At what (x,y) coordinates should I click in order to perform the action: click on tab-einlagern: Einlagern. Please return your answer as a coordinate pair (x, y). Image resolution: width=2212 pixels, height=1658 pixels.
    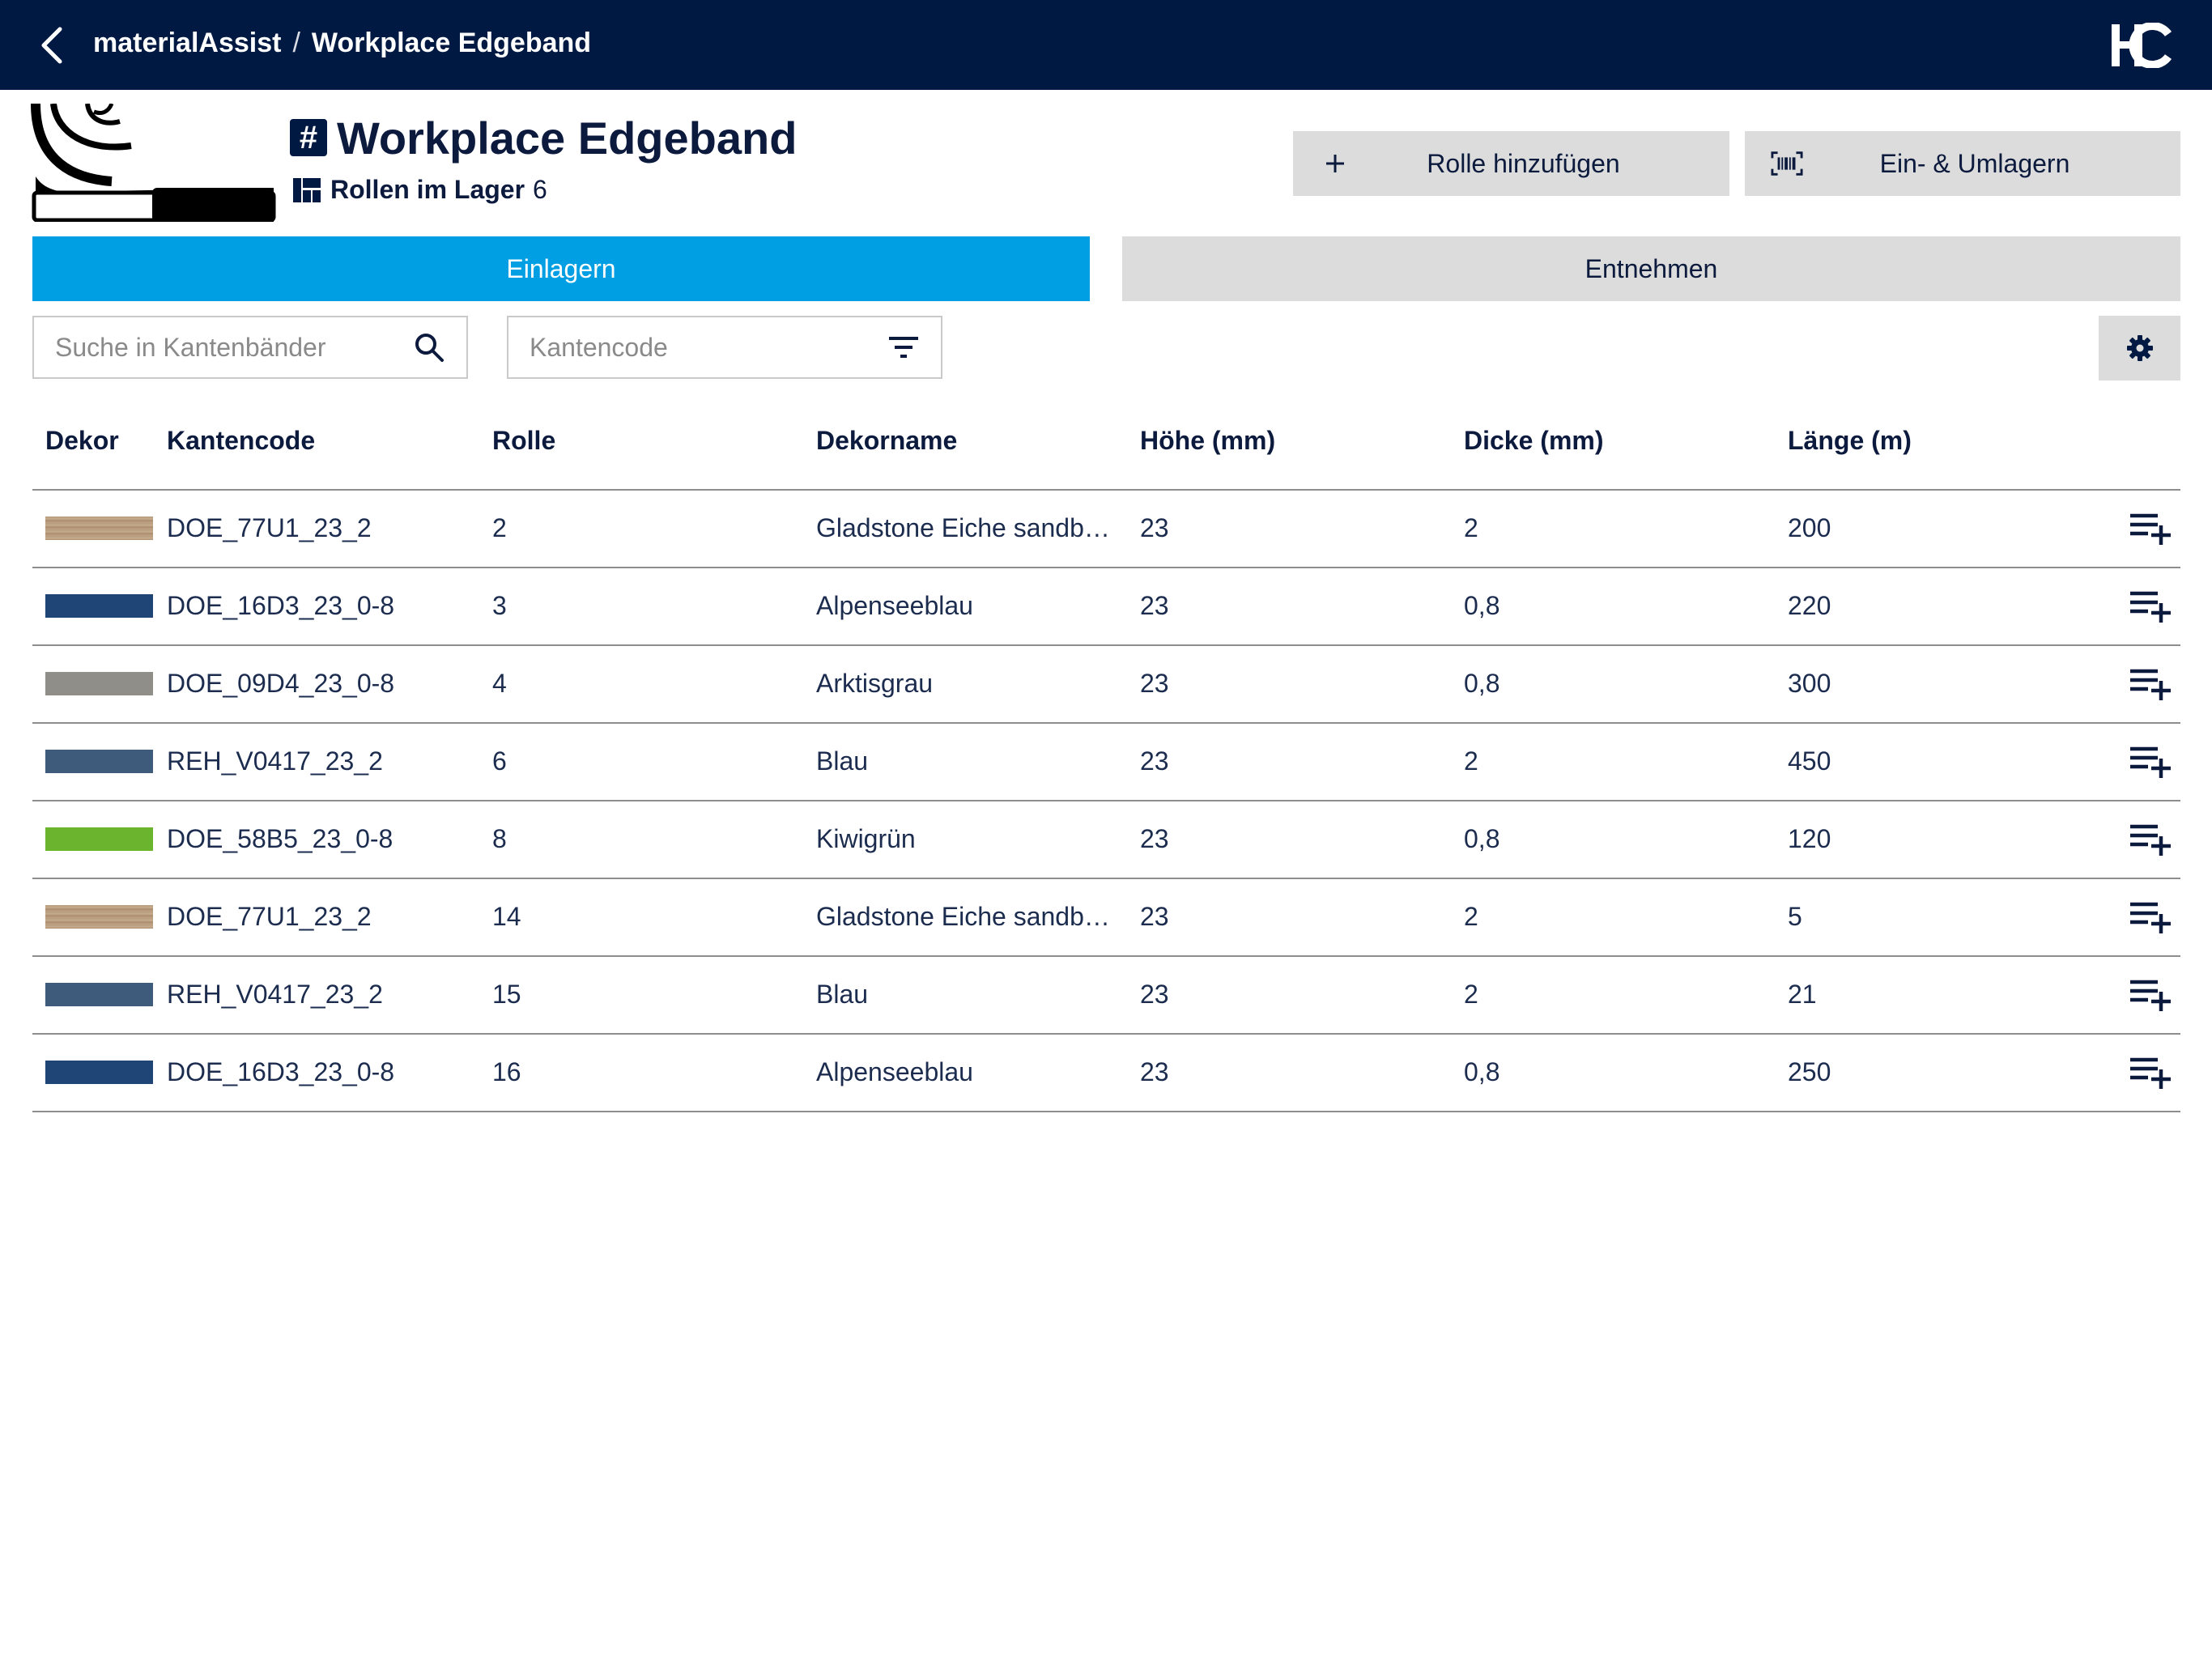
    Looking at the image, I should click on (561, 268).